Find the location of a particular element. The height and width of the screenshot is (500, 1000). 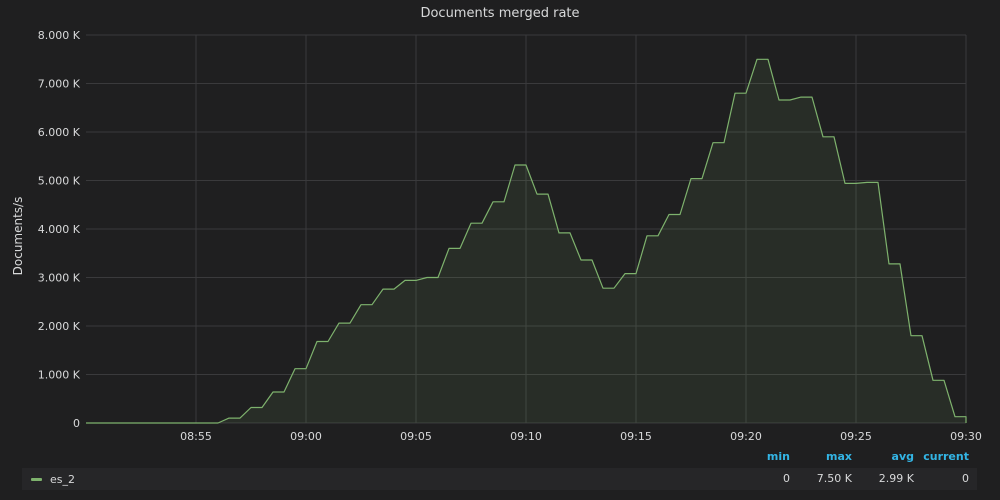

y-axis-label: Documents/s is located at coordinates (18, 236).